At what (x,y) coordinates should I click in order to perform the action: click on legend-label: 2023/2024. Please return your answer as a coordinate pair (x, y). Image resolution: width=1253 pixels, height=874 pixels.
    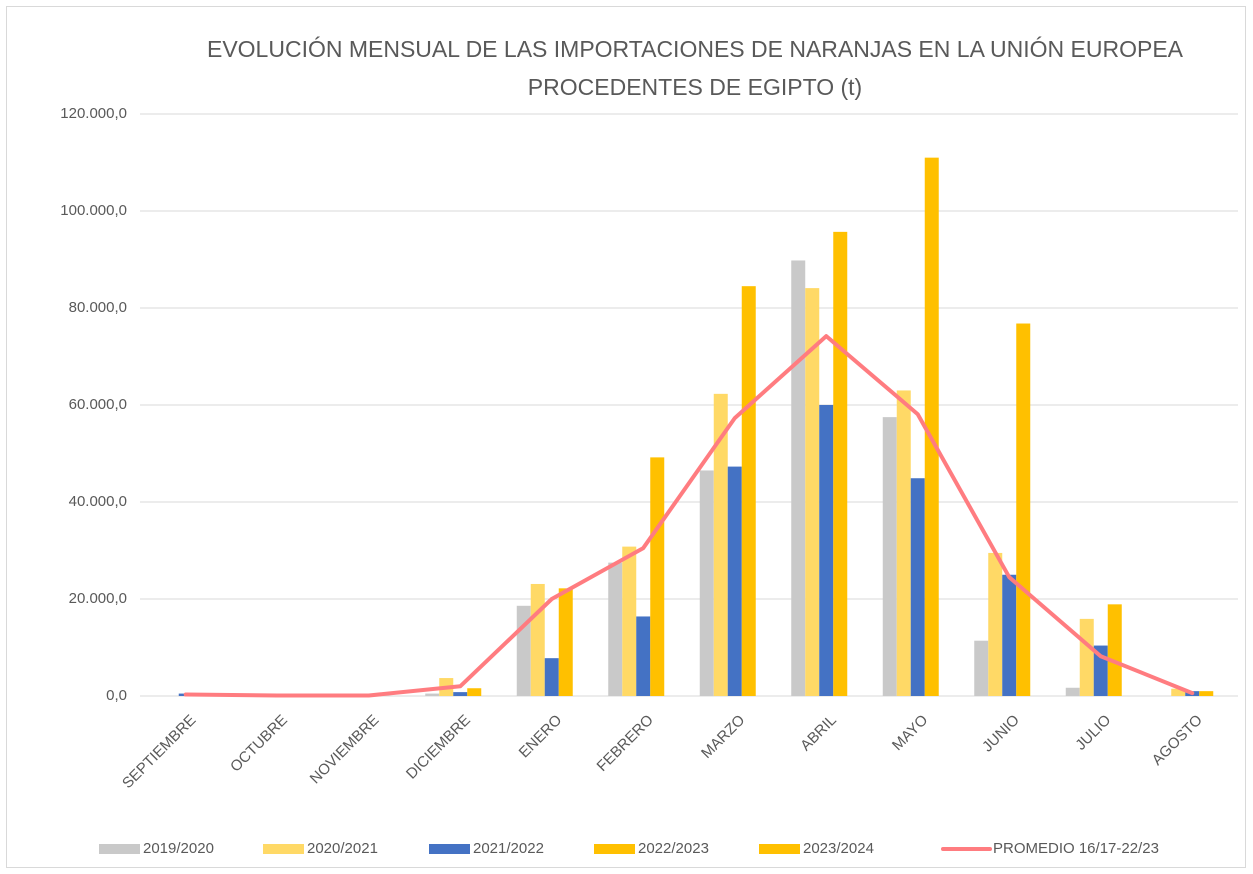
    Looking at the image, I should click on (838, 848).